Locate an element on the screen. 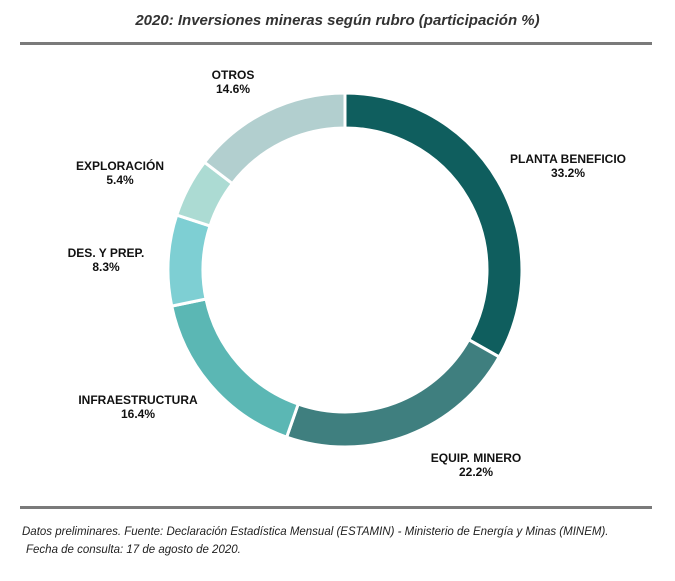 The width and height of the screenshot is (675, 581). slice-value-label: 8.3% is located at coordinates (106, 267).